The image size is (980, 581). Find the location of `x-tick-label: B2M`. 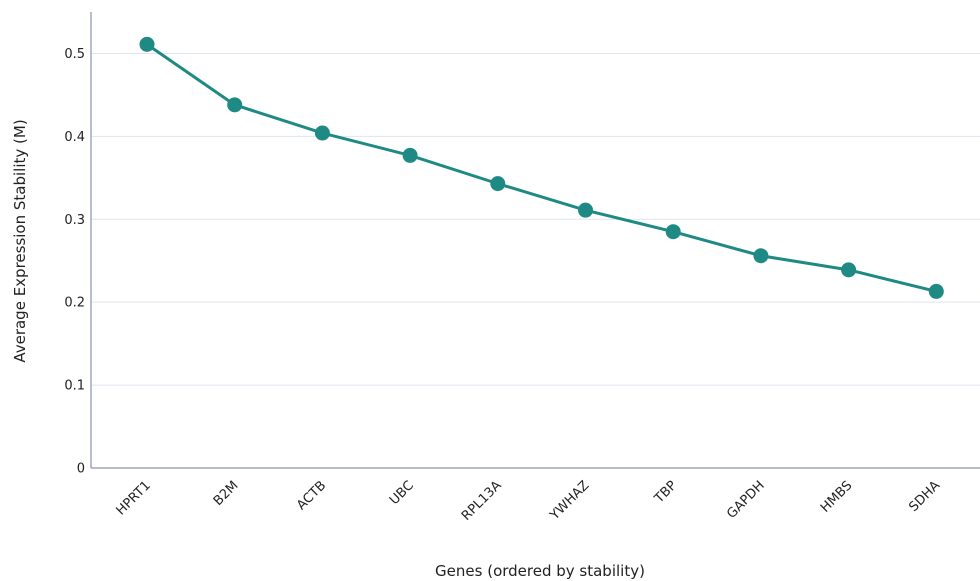

x-tick-label: B2M is located at coordinates (226, 493).